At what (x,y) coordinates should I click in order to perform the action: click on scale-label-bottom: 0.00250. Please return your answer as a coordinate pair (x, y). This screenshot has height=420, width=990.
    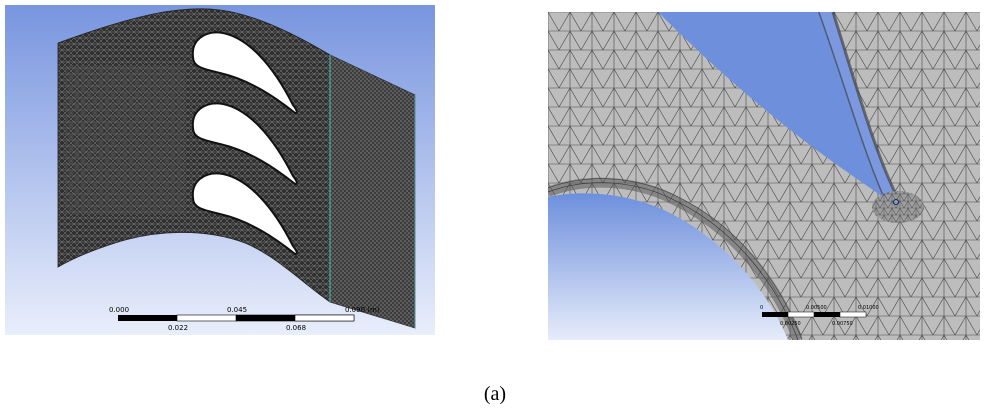
    Looking at the image, I should click on (790, 324).